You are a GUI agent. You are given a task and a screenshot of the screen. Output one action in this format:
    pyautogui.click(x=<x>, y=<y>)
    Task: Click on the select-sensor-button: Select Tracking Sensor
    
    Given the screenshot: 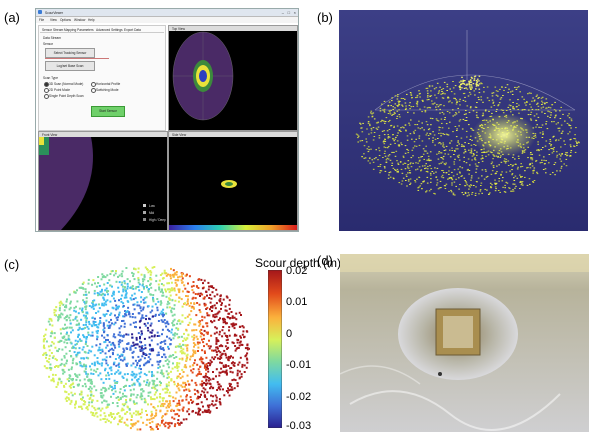 What is the action you would take?
    pyautogui.click(x=70, y=53)
    